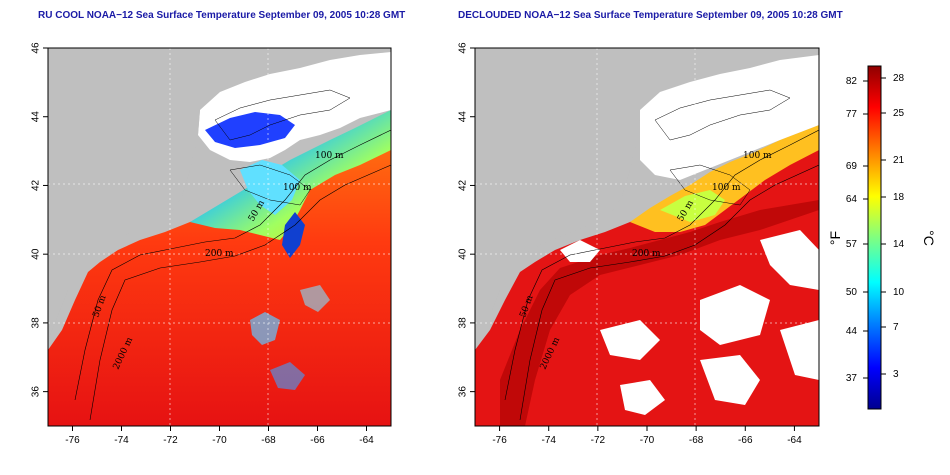 The height and width of the screenshot is (475, 950). I want to click on celsius-tick-label: 7, so click(896, 327).